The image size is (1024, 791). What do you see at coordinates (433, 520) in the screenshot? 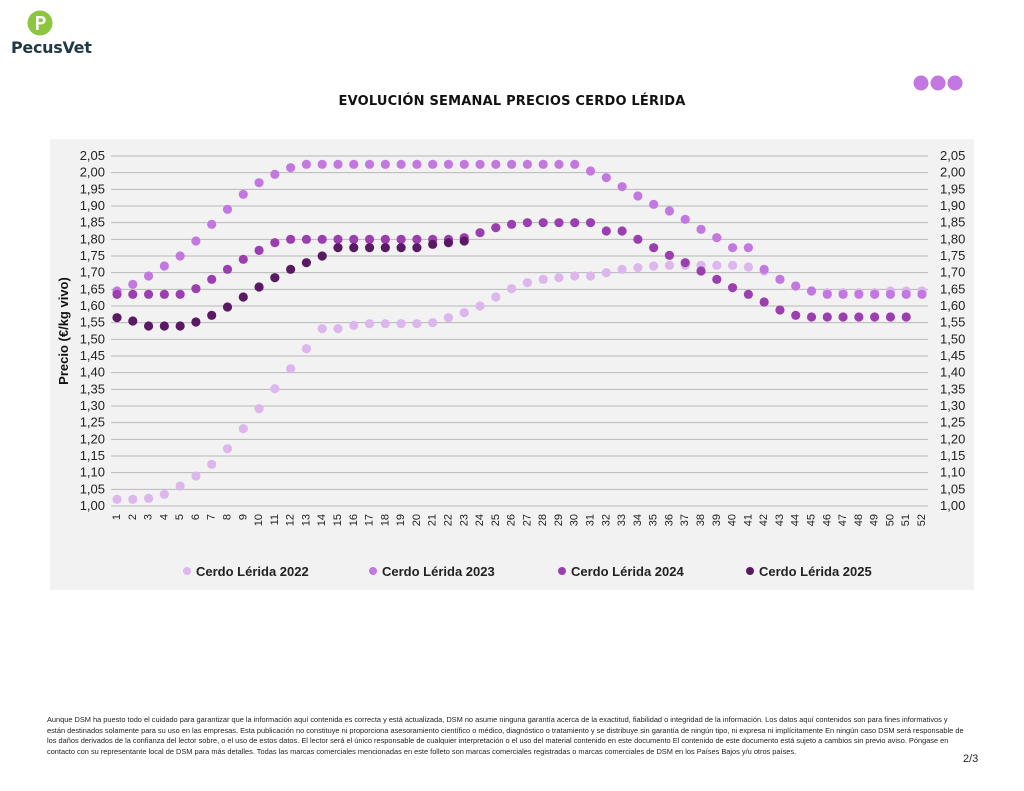
I see `x-tick-label: 21` at bounding box center [433, 520].